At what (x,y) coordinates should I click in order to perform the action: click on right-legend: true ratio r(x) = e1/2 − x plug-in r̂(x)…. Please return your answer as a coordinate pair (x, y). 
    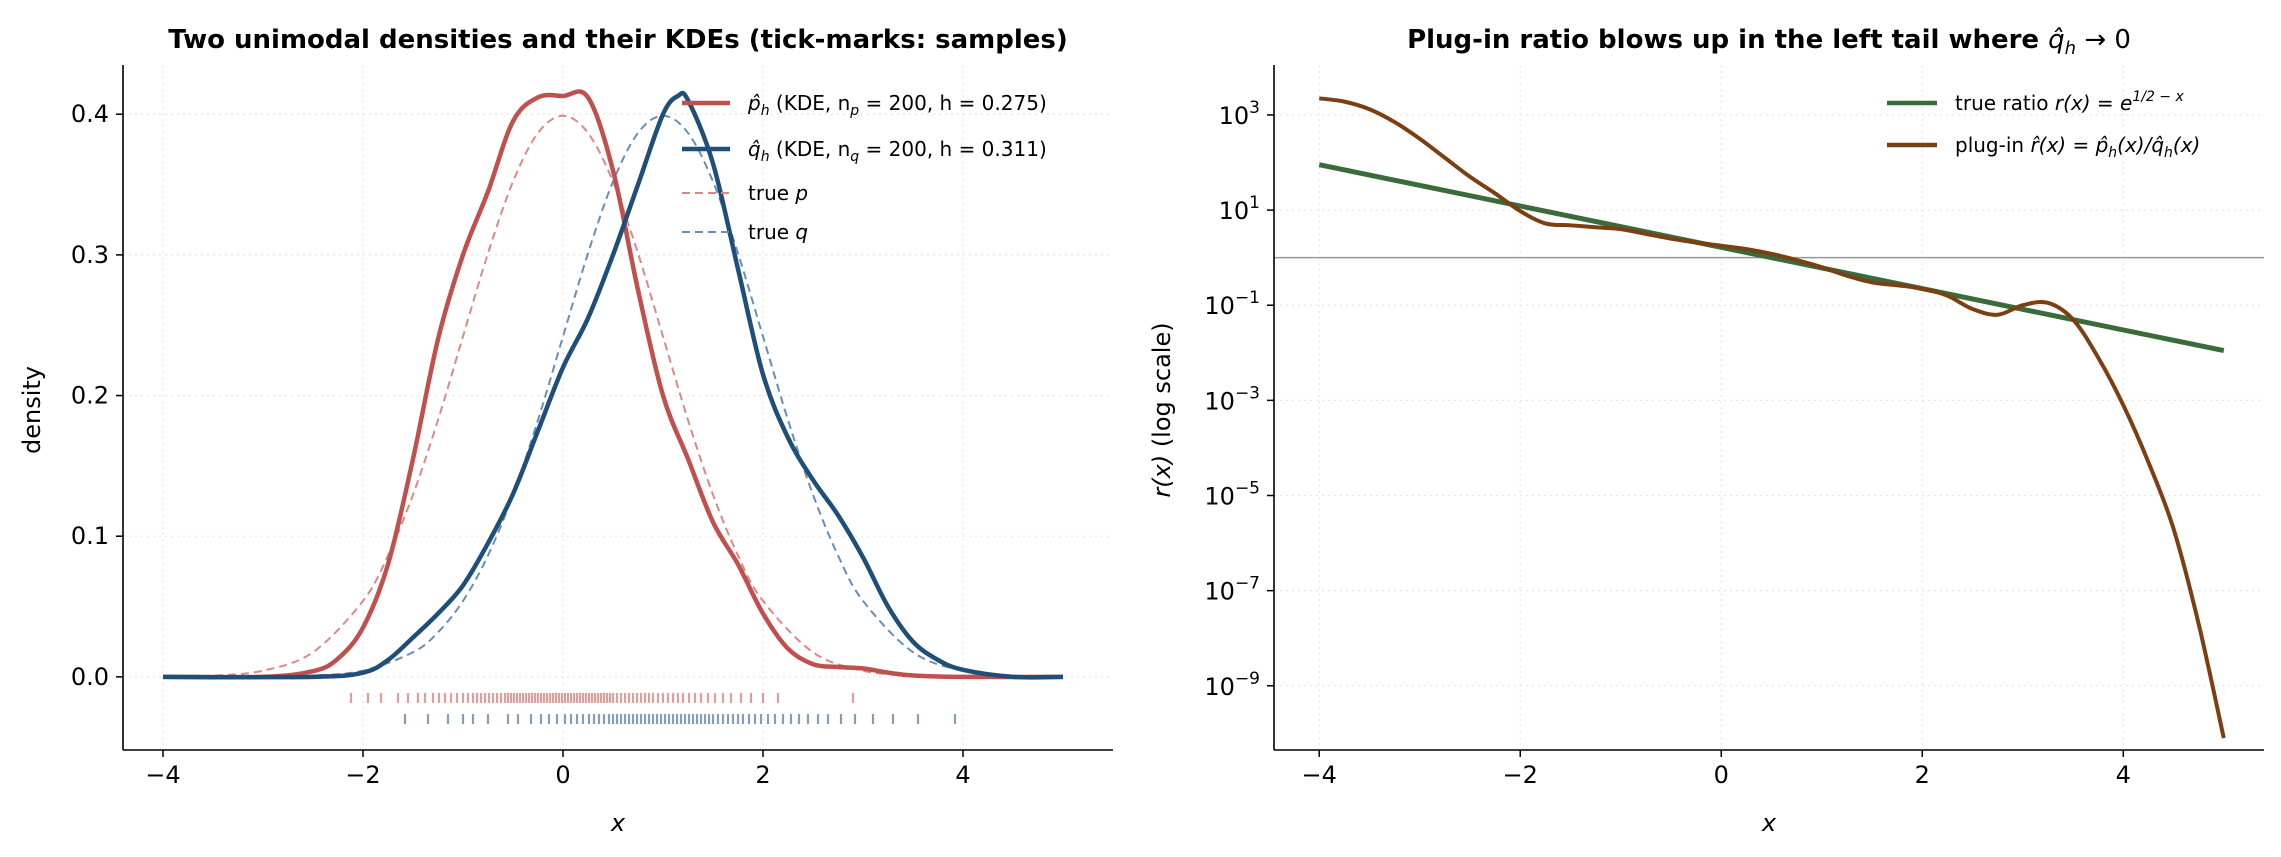
    Looking at the image, I should click on (2043, 125).